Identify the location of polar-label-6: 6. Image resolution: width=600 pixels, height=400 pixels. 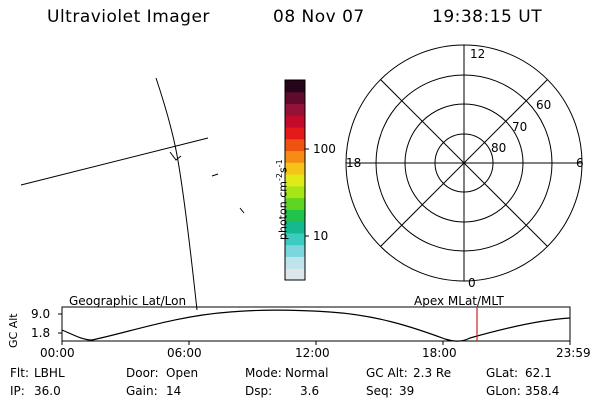
(580, 163).